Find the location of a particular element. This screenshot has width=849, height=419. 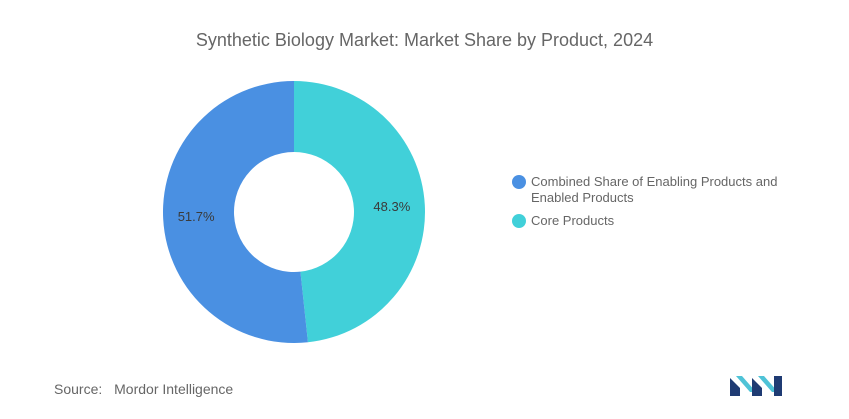

mordor-logo-icon is located at coordinates (756, 386).